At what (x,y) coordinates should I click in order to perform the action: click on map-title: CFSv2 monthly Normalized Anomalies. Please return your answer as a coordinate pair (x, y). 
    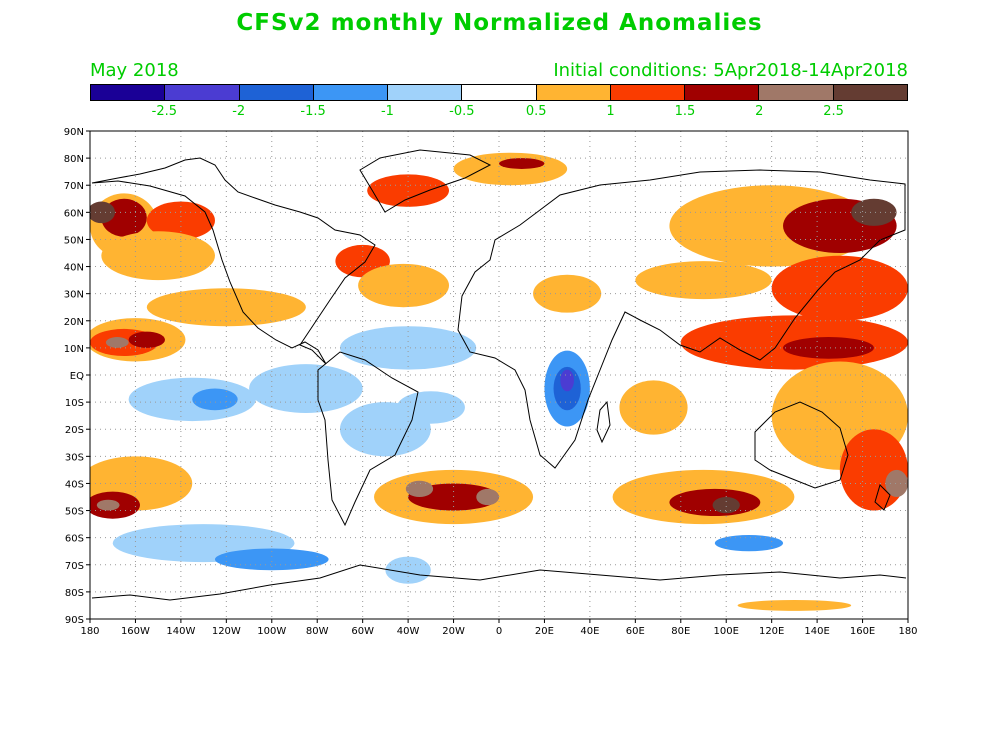
    Looking at the image, I should click on (499, 23).